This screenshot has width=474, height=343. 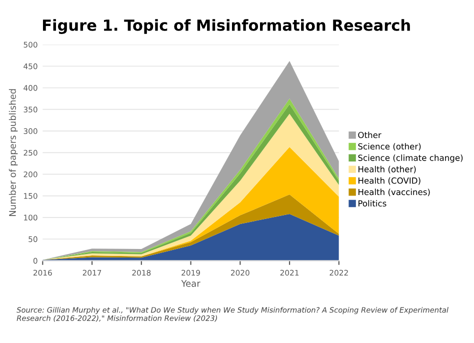 What do you see at coordinates (389, 147) in the screenshot?
I see `legend-label: Science (other)` at bounding box center [389, 147].